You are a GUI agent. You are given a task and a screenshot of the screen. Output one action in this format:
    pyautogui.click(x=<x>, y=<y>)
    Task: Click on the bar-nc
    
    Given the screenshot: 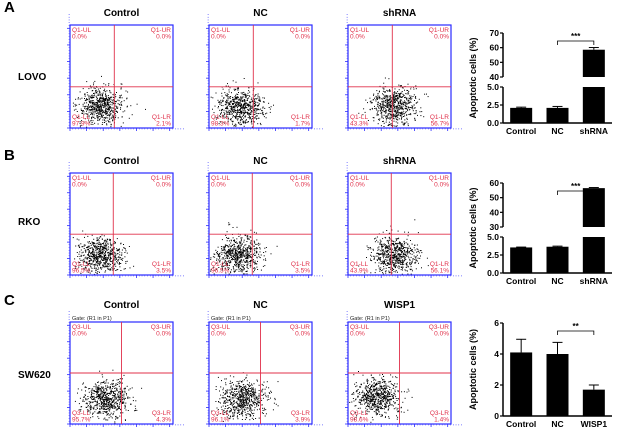 What is the action you would take?
    pyautogui.click(x=557, y=259)
    